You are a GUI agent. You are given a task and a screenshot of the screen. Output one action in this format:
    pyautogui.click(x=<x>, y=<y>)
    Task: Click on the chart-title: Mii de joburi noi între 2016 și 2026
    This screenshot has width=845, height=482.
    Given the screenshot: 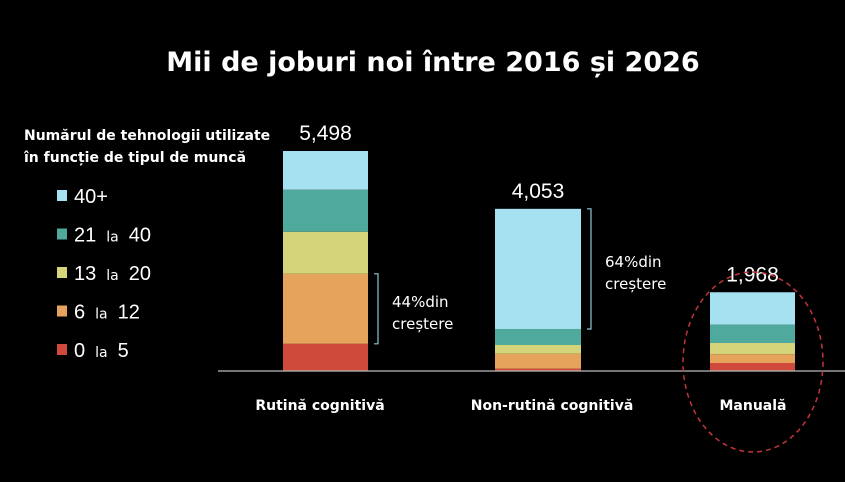 What is the action you would take?
    pyautogui.click(x=432, y=62)
    